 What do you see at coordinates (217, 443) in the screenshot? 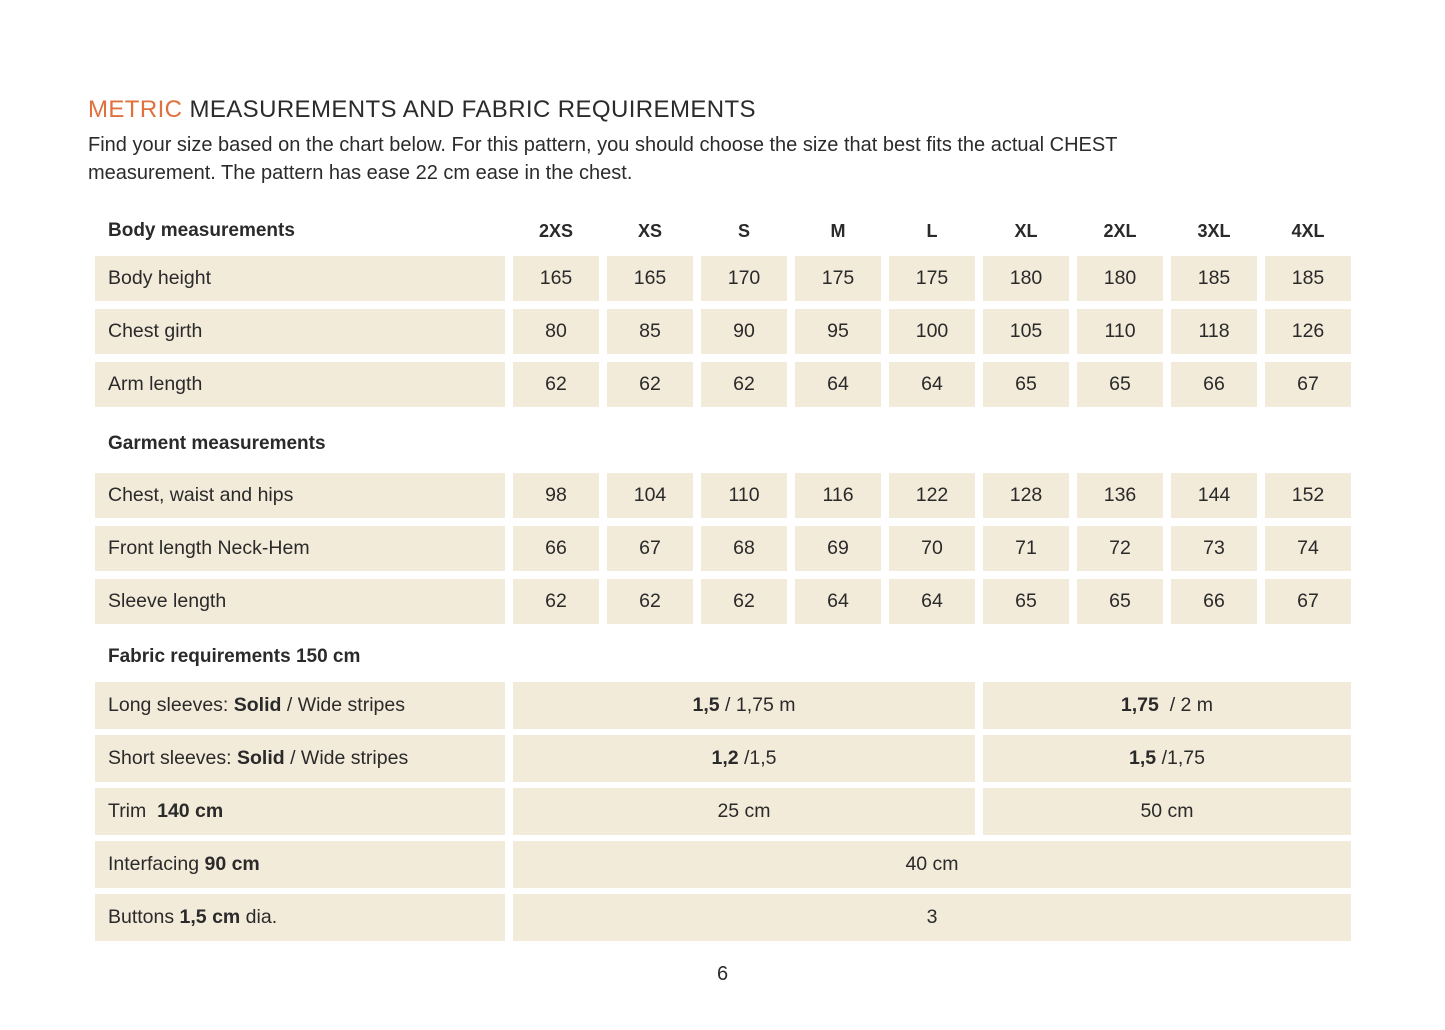
I see `section-label-garment-measurements: Garment measurements` at bounding box center [217, 443].